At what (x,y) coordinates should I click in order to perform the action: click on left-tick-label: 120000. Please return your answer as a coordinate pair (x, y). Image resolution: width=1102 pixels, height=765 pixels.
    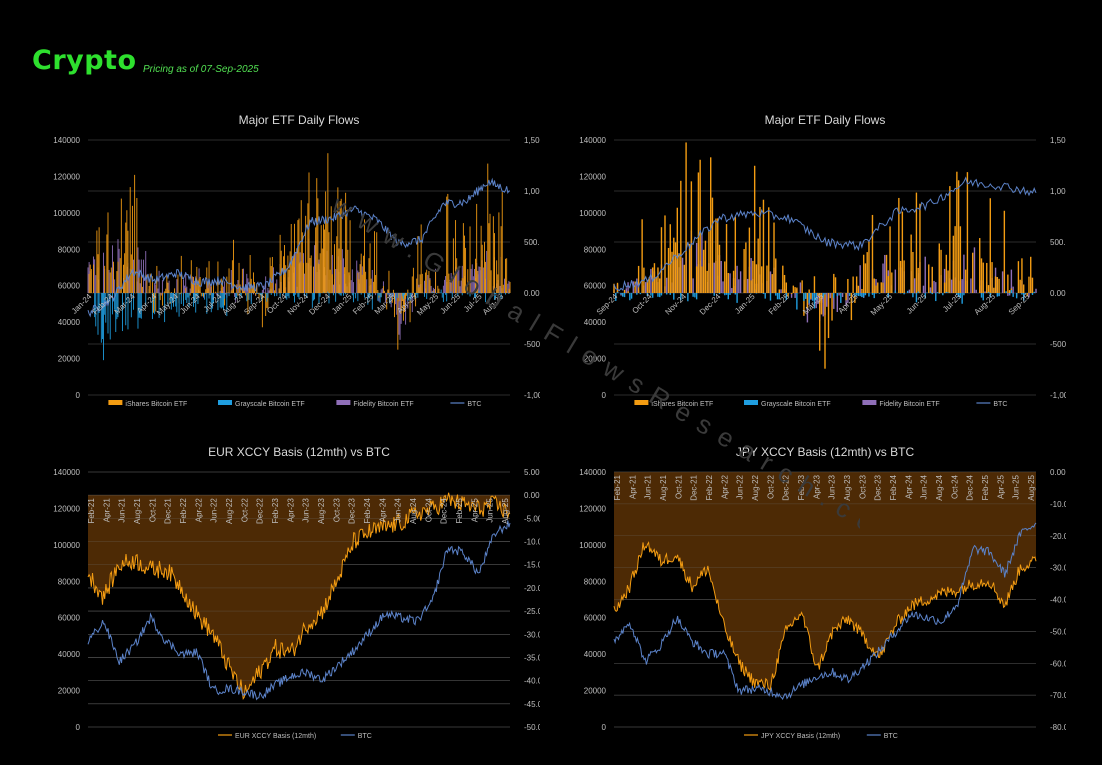
    Looking at the image, I should click on (66, 508).